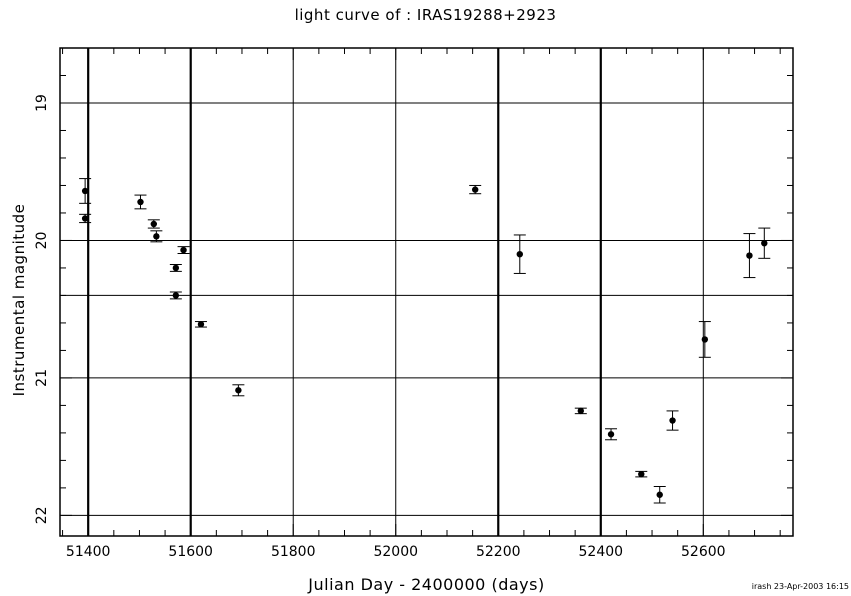 This screenshot has width=851, height=596. I want to click on x-tick-label: 52400, so click(601, 552).